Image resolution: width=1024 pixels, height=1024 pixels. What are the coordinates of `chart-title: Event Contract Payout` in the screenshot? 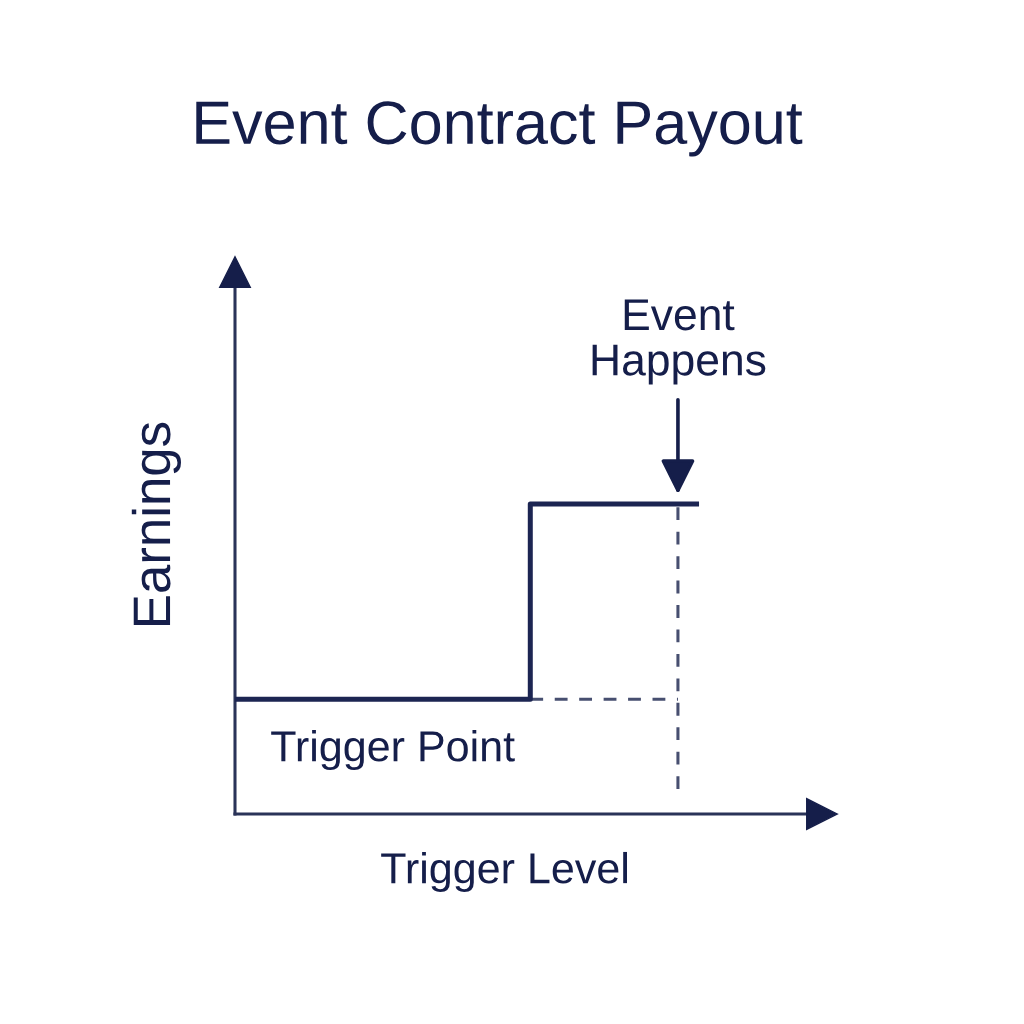 It's located at (499, 129).